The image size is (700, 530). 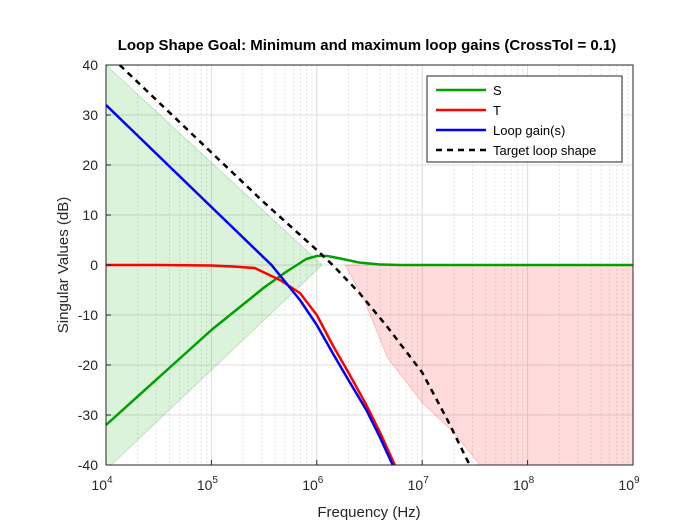 I want to click on y-tick-label: 10, so click(x=90, y=215).